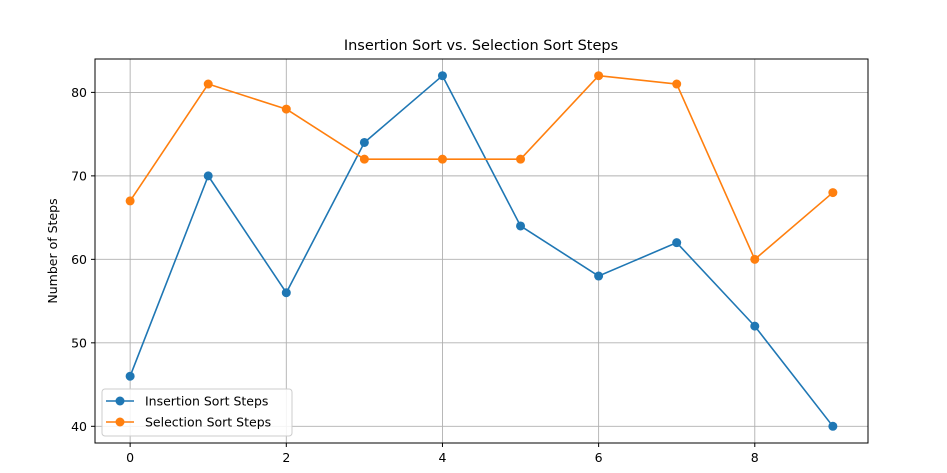 The image size is (947, 473). Describe the element at coordinates (52, 250) in the screenshot. I see `y-axis-label: Number of Steps` at that location.